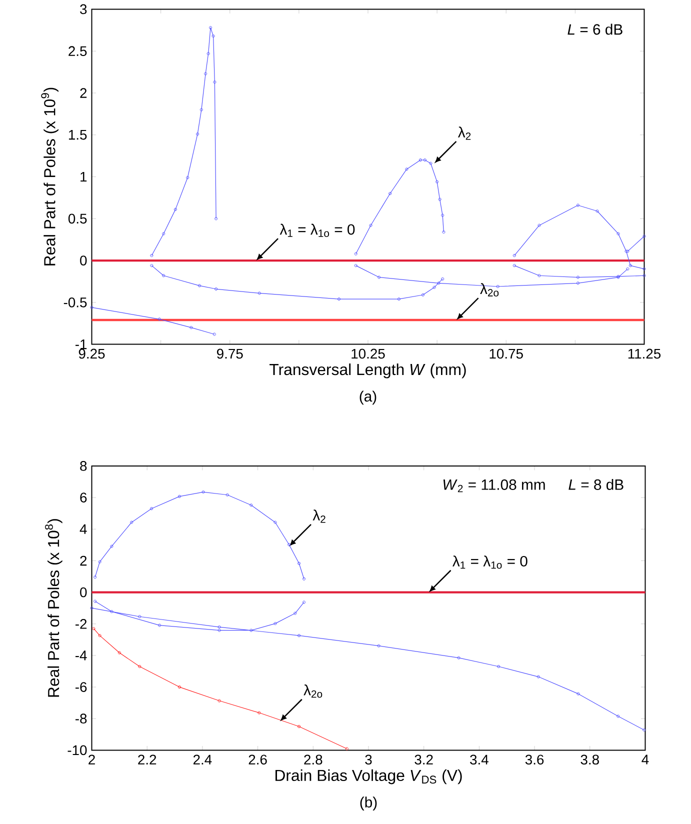  Describe the element at coordinates (479, 759) in the screenshot. I see `x-tick-label: 3.4` at that location.